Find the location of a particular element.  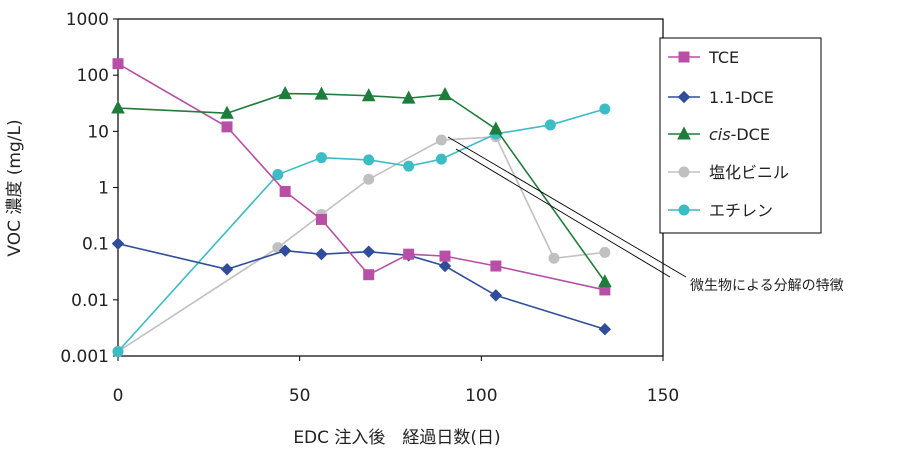

y-axis-title: VOC 濃度 (mg/L) is located at coordinates (15, 187).